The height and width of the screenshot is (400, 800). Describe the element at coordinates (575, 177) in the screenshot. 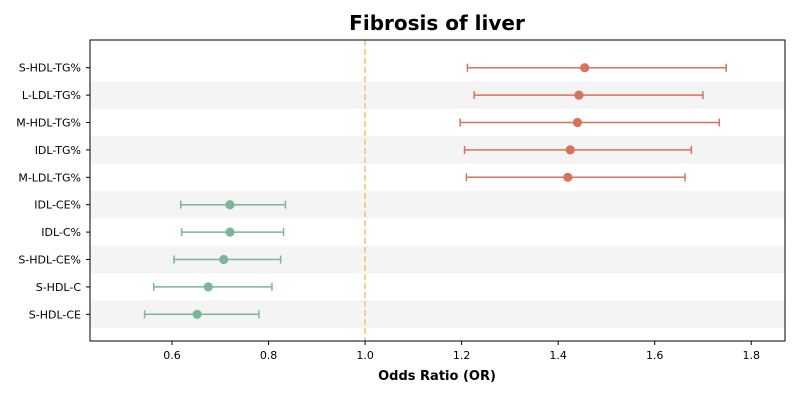

I see `ci-m-ldl-tg-` at that location.